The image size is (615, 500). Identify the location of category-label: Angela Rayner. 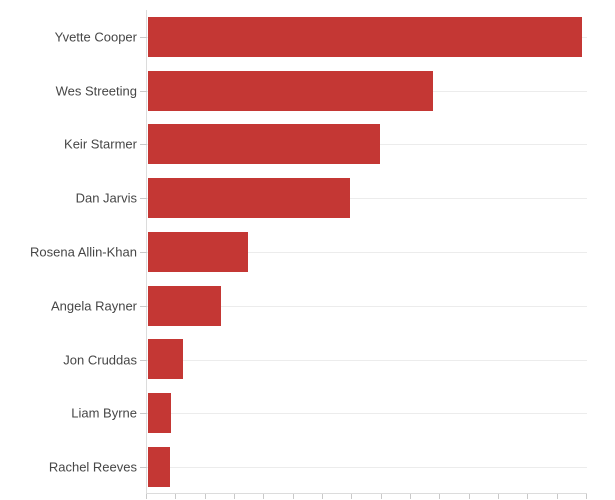
(94, 306).